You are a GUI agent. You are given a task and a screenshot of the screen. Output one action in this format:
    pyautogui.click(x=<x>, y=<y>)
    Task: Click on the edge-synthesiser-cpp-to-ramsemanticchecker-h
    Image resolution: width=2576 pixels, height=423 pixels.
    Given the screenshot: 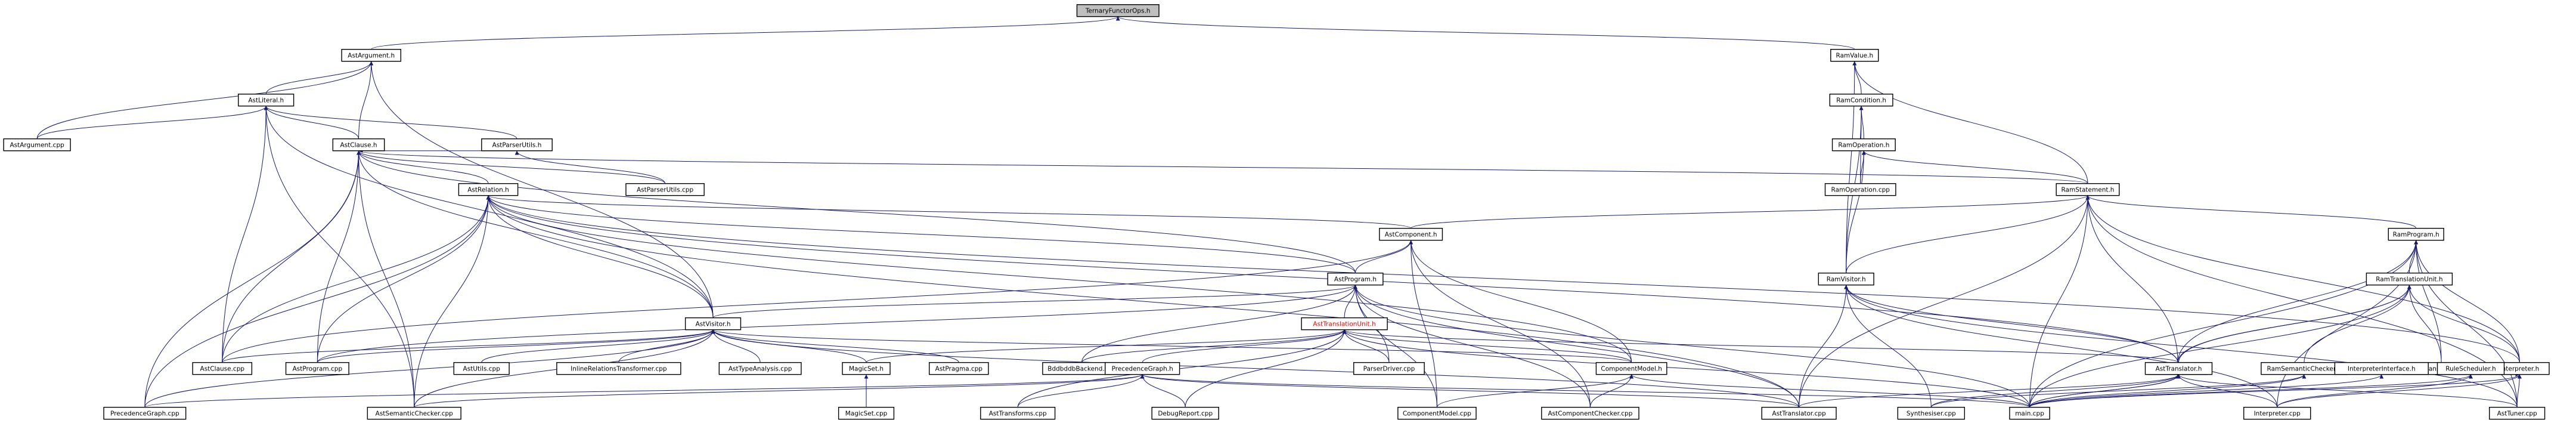 What is the action you would take?
    pyautogui.click(x=2118, y=391)
    